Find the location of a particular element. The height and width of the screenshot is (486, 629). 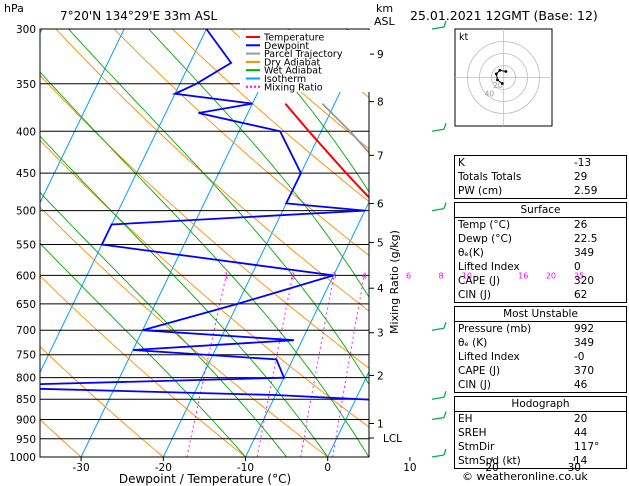

most_unstable-key: θₑ (K) is located at coordinates (473, 343).